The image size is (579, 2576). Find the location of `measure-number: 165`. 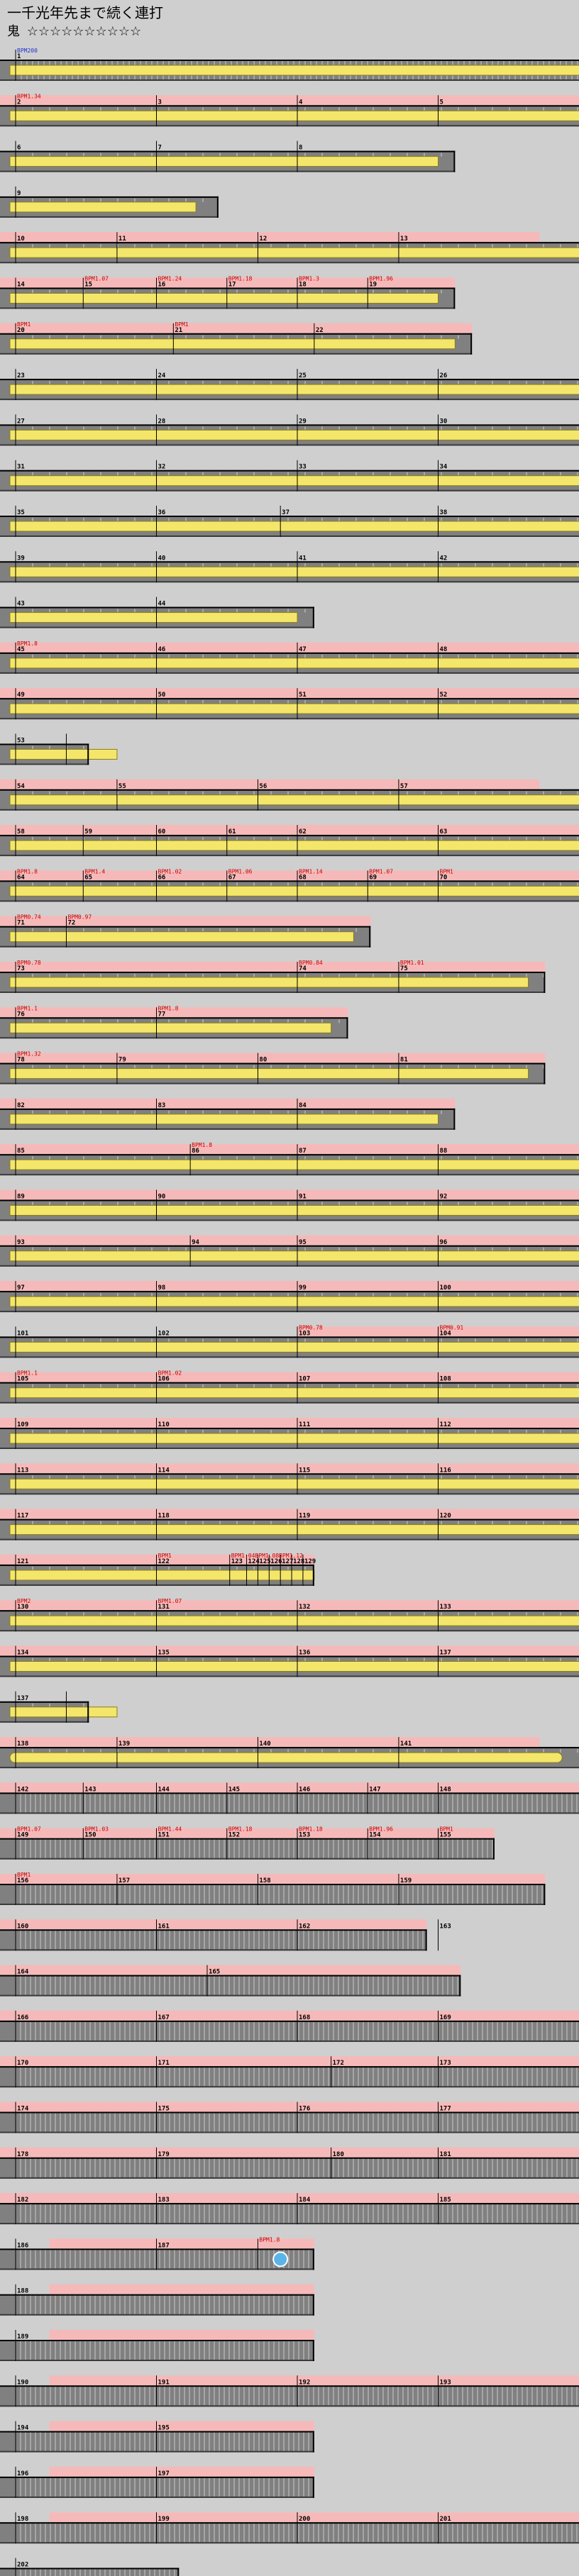

measure-number: 165 is located at coordinates (214, 1973).